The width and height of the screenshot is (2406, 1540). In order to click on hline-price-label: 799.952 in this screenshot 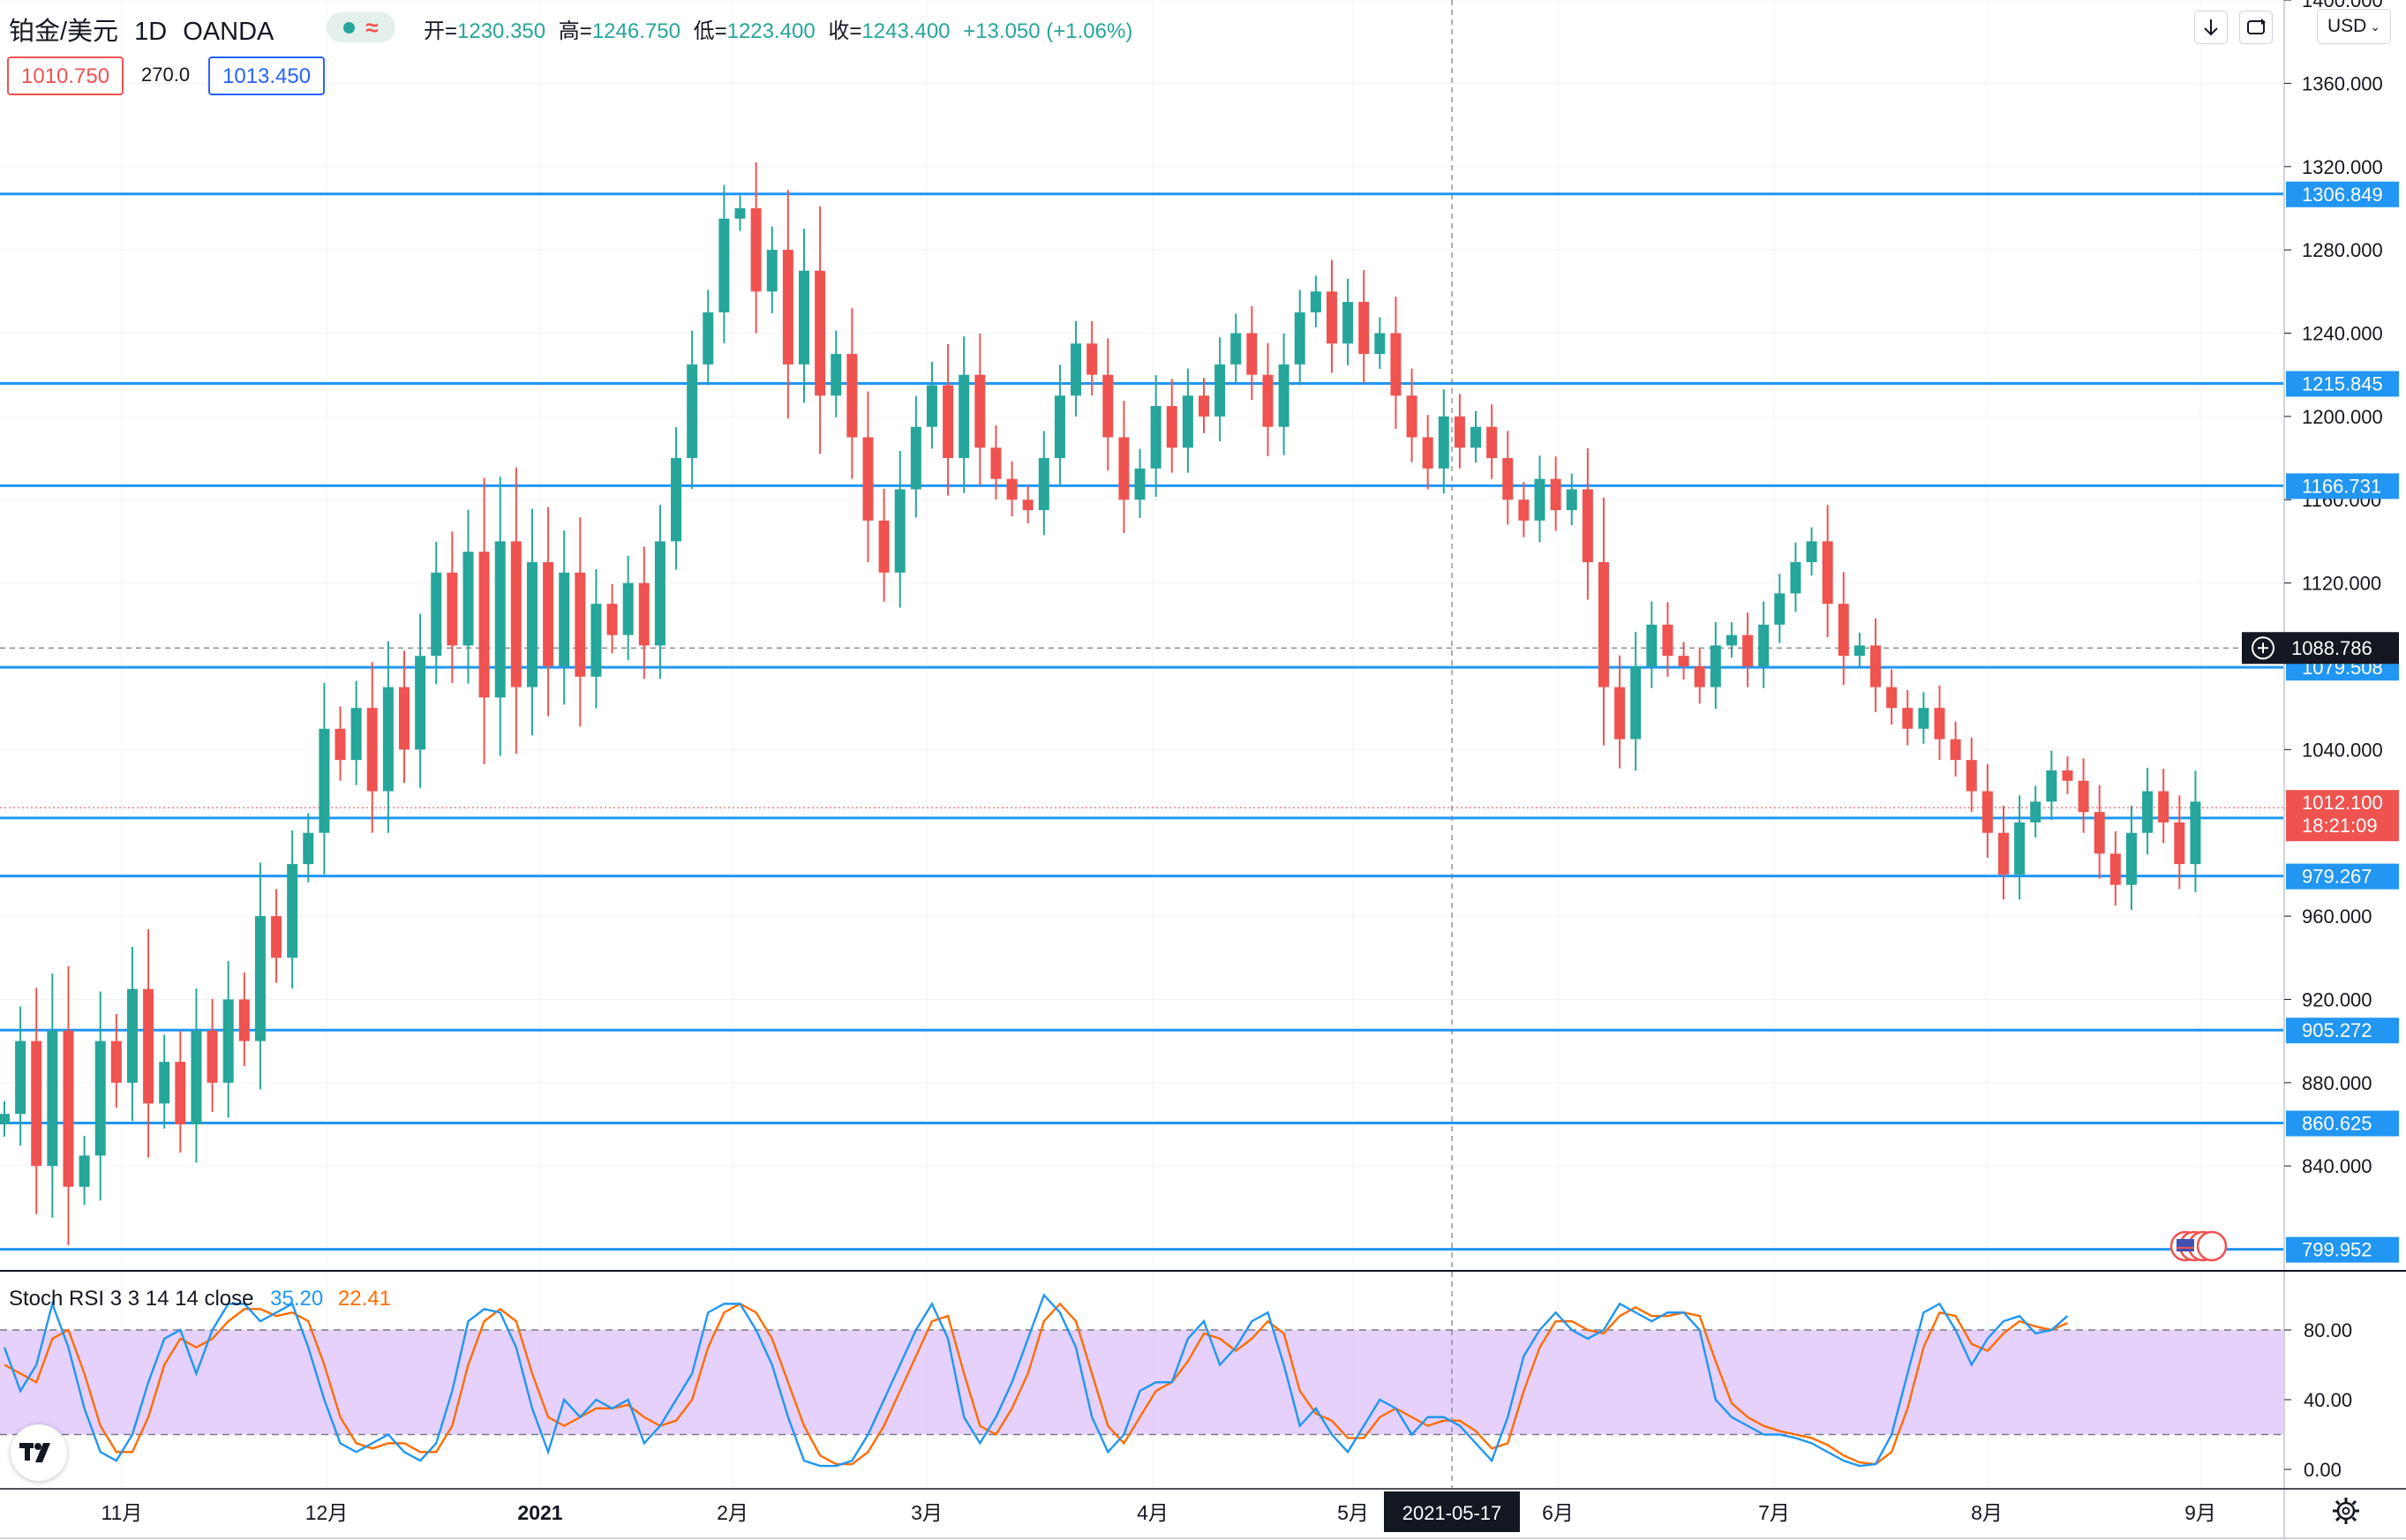, I will do `click(2337, 1250)`.